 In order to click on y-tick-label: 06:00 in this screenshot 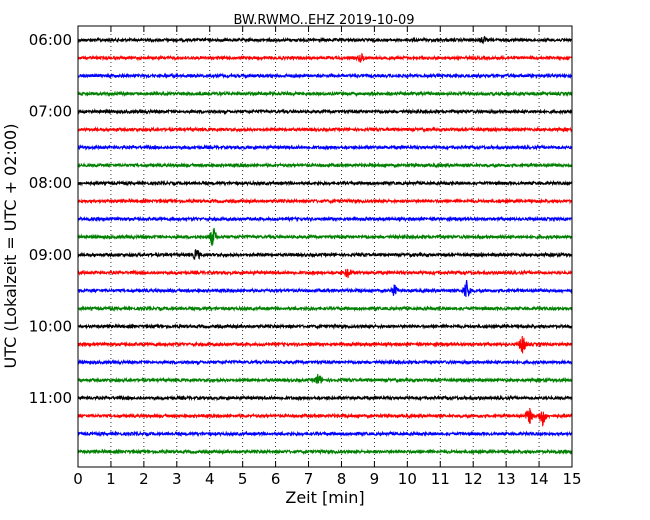, I will do `click(50, 40)`.